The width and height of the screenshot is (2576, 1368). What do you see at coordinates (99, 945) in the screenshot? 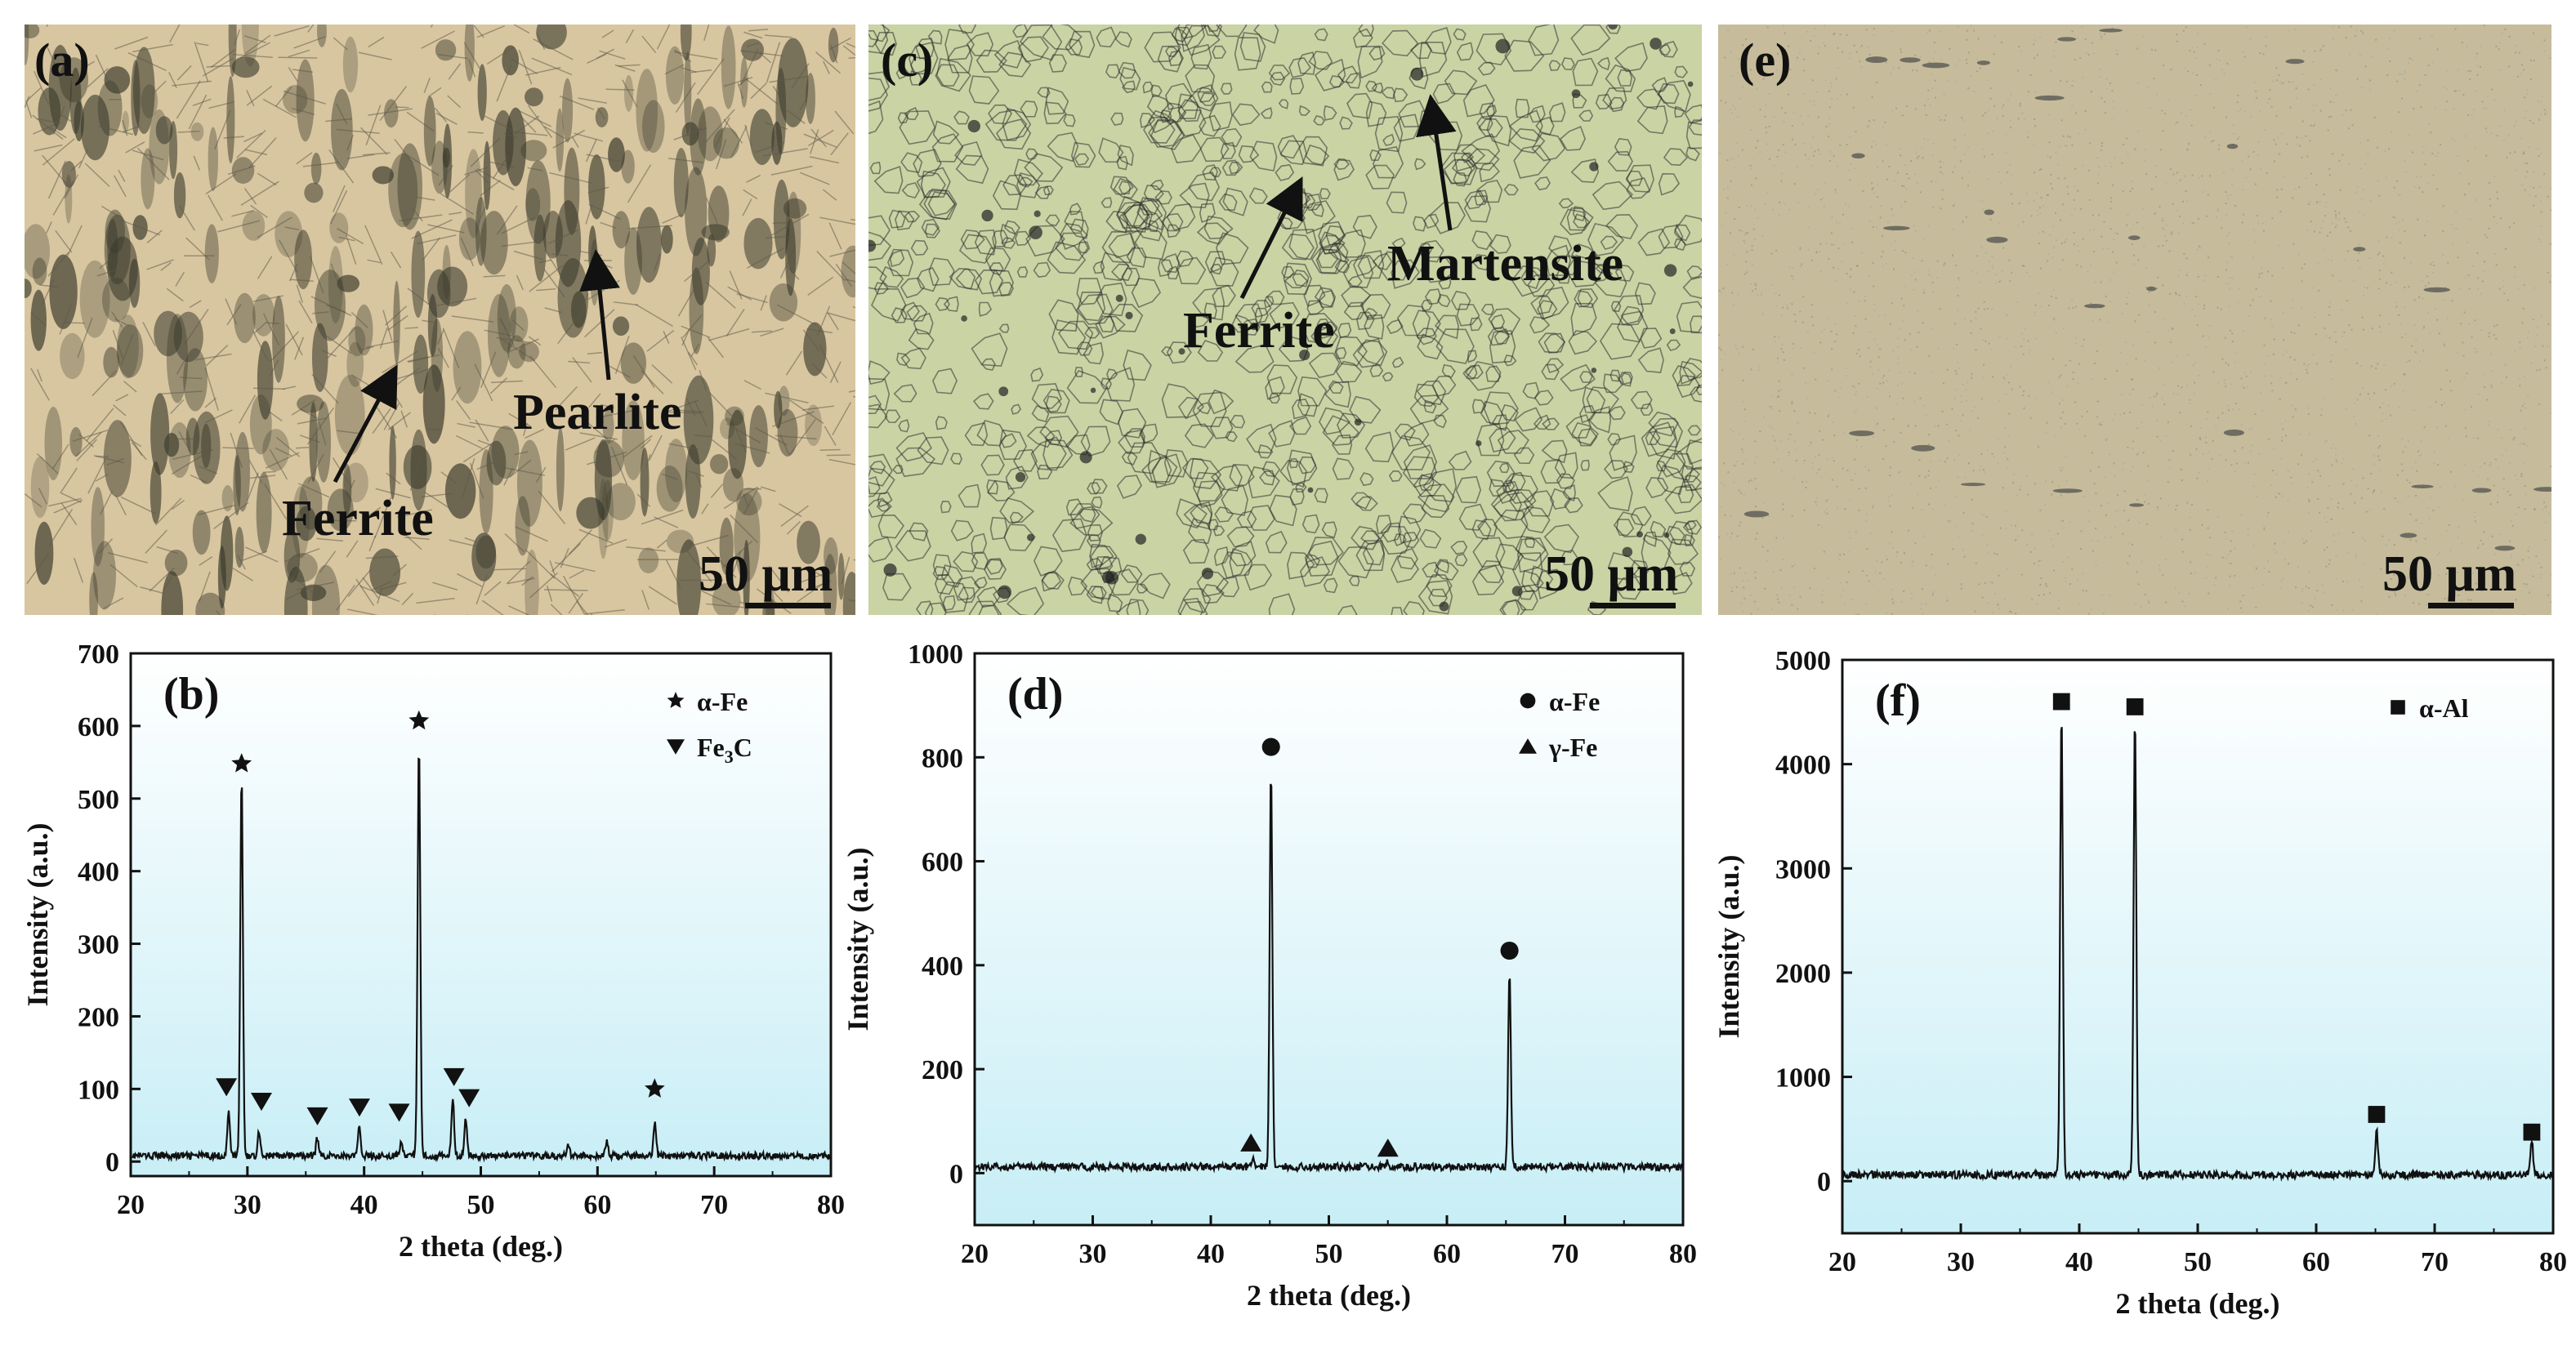
I see `y-tick-label: 300` at bounding box center [99, 945].